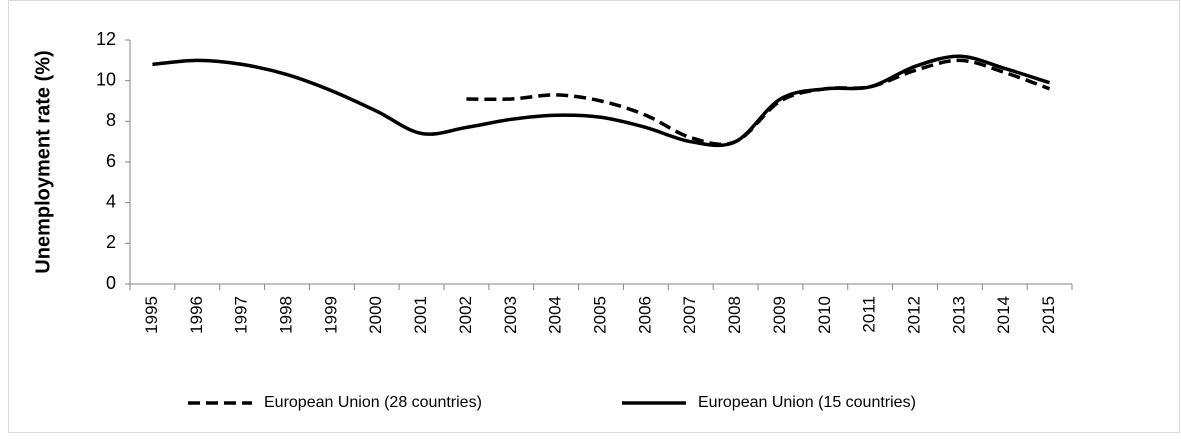 The height and width of the screenshot is (439, 1181). What do you see at coordinates (43, 161) in the screenshot?
I see `y-axis-label: Unemployment rate (%)` at bounding box center [43, 161].